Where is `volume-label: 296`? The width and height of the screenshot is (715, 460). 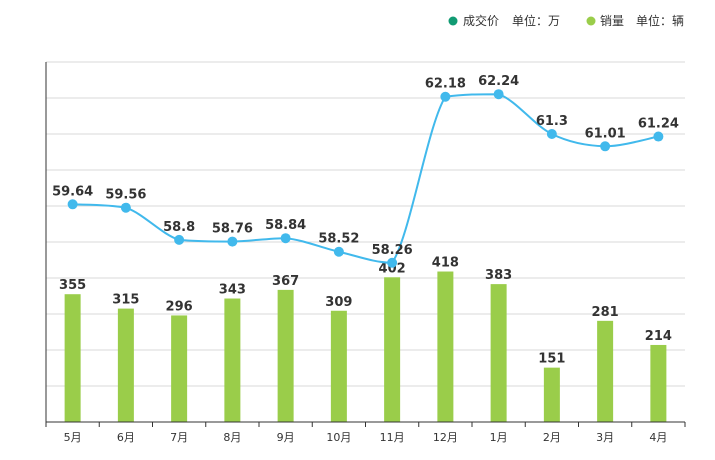 volume-label: 296 is located at coordinates (179, 306).